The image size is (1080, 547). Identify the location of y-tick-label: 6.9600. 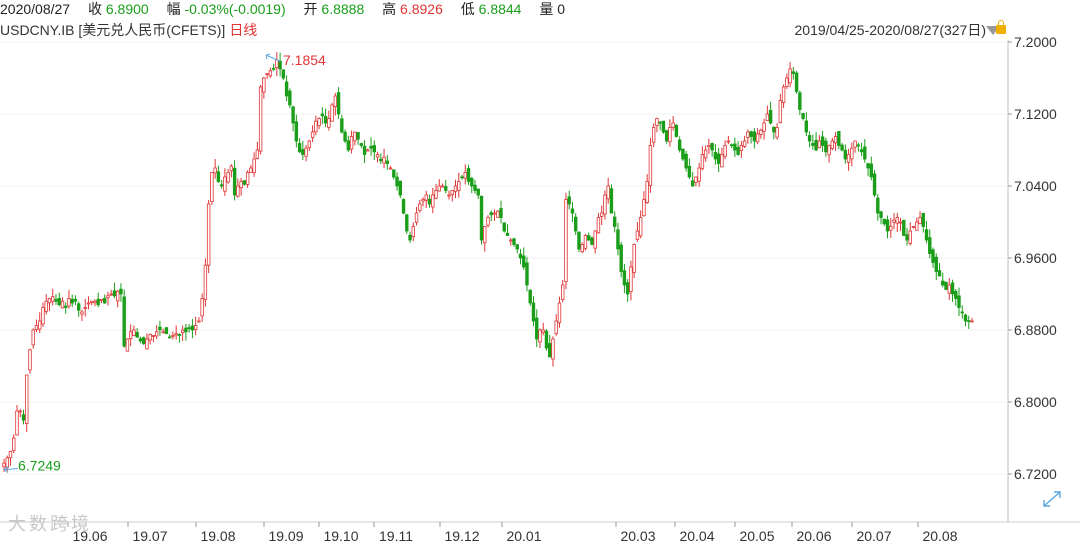
(1035, 258).